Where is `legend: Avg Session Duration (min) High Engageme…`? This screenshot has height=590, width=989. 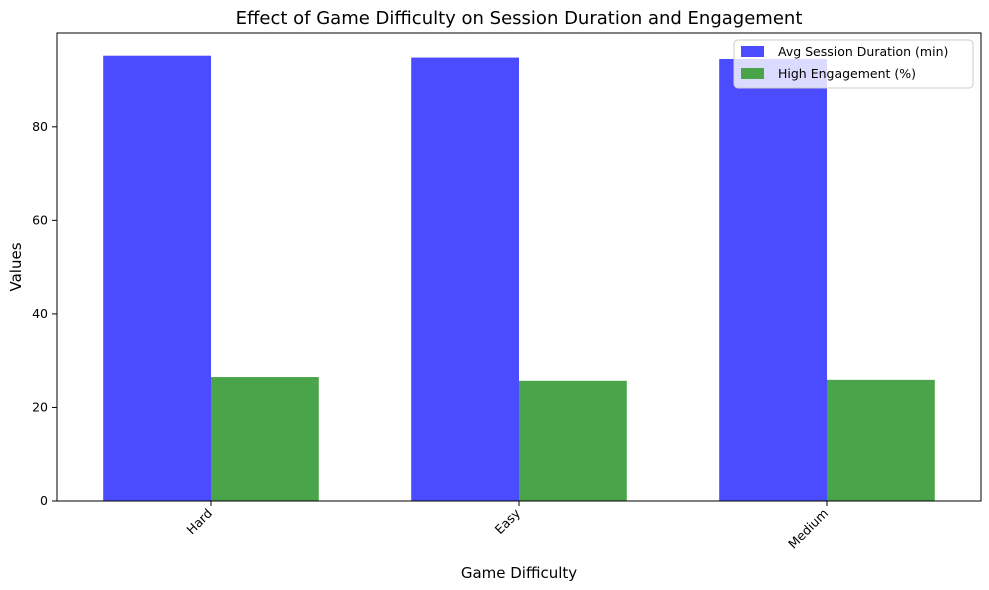
legend: Avg Session Duration (min) High Engageme… is located at coordinates (853, 64).